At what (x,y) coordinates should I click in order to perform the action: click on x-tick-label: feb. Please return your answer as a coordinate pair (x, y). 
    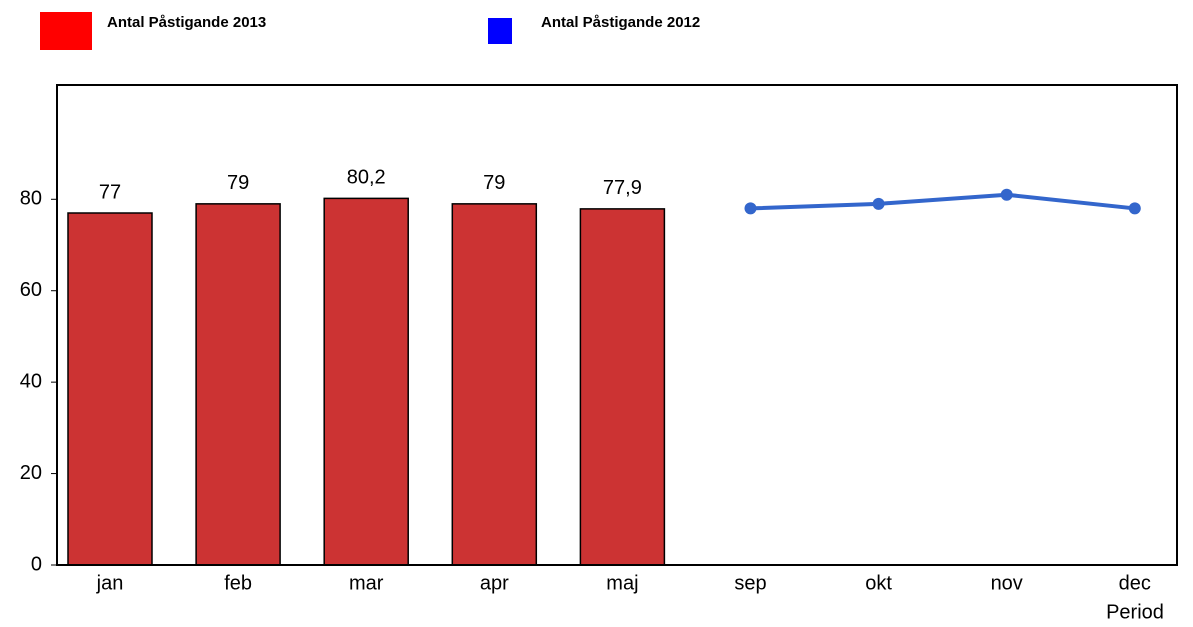
    Looking at the image, I should click on (238, 583).